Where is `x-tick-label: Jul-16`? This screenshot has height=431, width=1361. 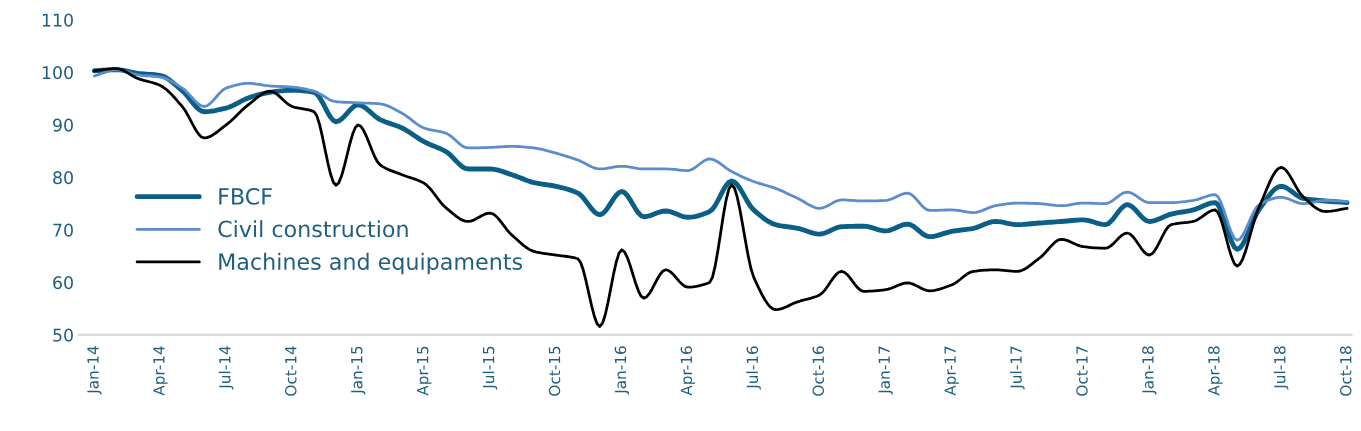 x-tick-label: Jul-16 is located at coordinates (753, 368).